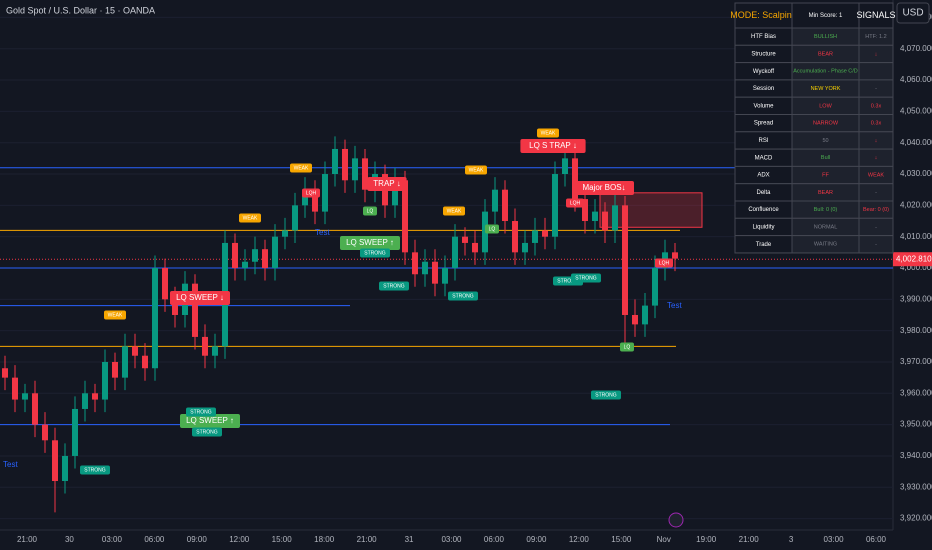  I want to click on y-tick-label: 3,960.000, so click(916, 392).